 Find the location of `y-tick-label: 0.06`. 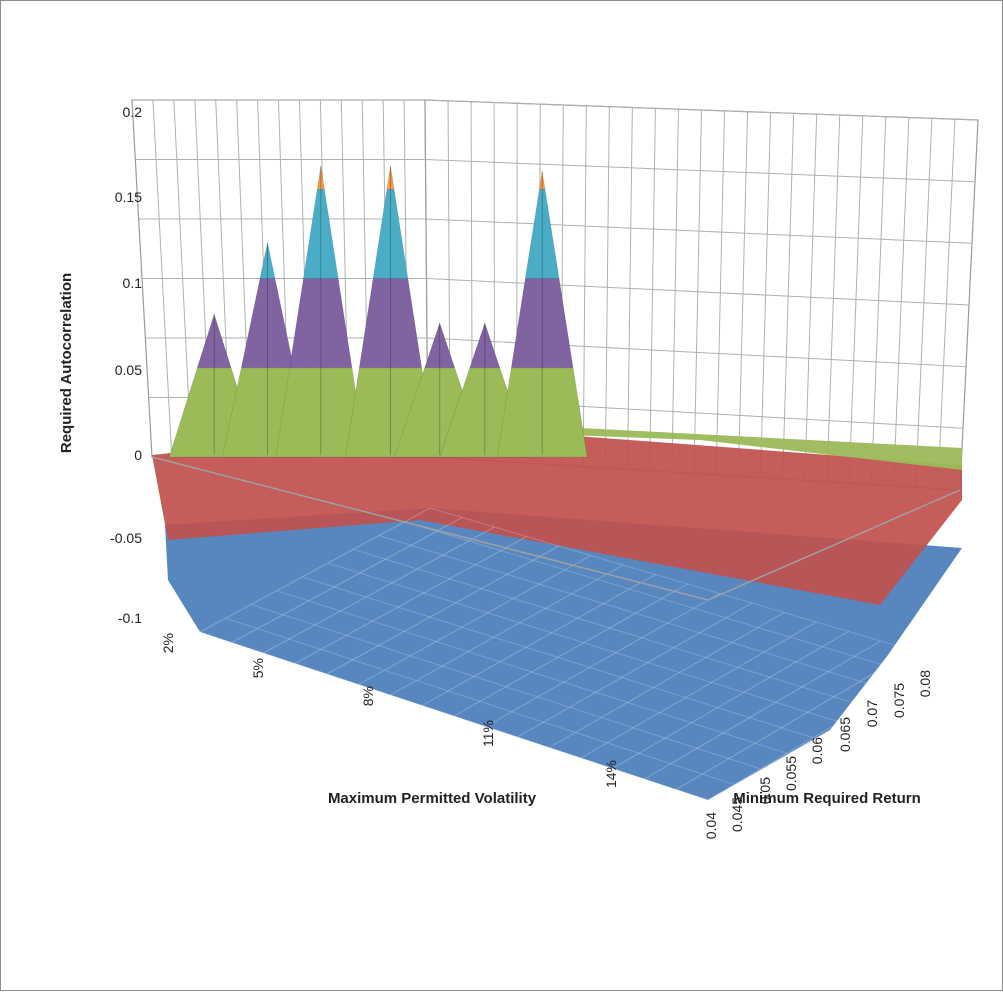

y-tick-label: 0.06 is located at coordinates (817, 750).